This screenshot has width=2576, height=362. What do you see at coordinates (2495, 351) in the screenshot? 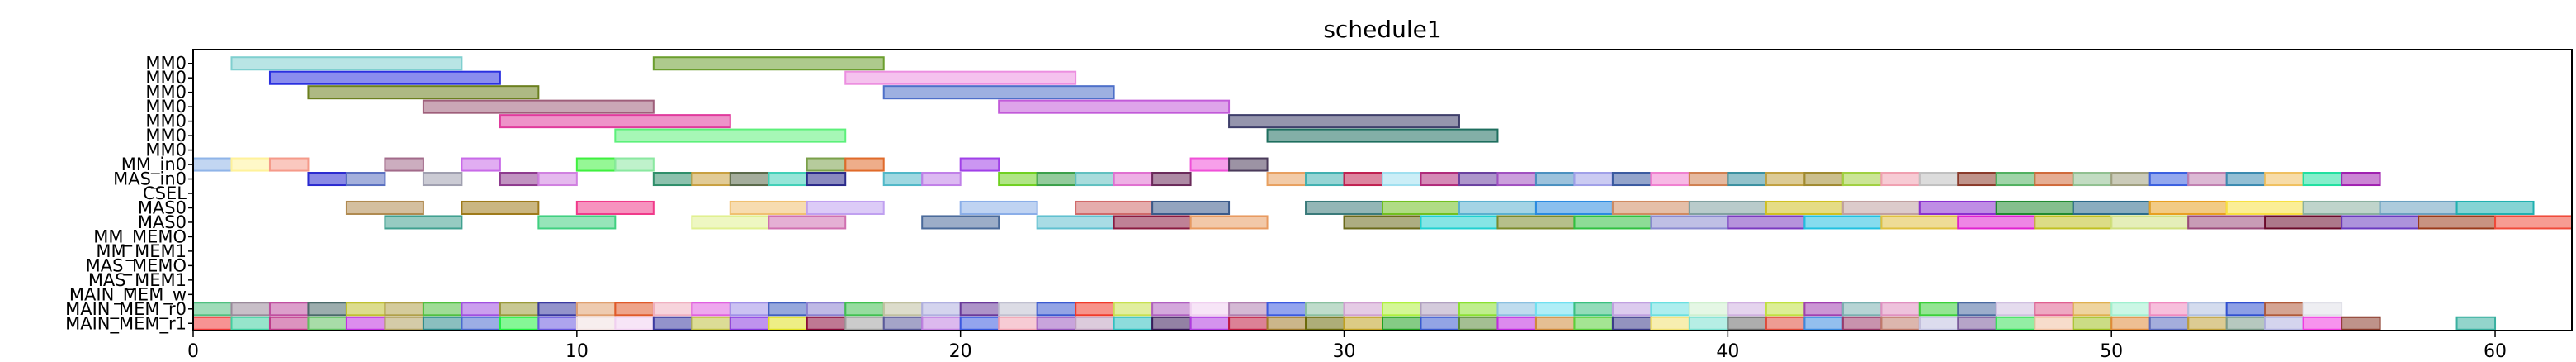
I see `x-tick-label: 60` at bounding box center [2495, 351].